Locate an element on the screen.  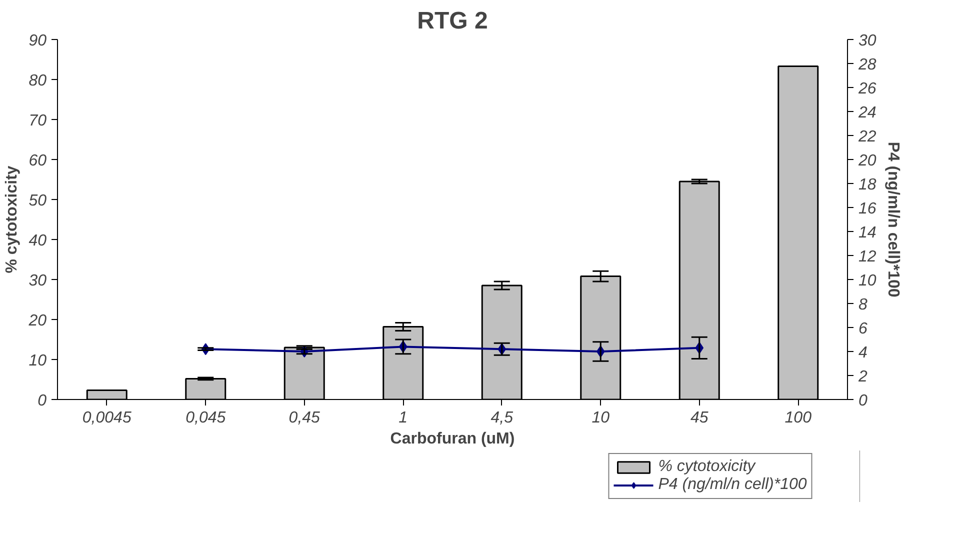
y2-tick-label: 16 is located at coordinates (867, 209).